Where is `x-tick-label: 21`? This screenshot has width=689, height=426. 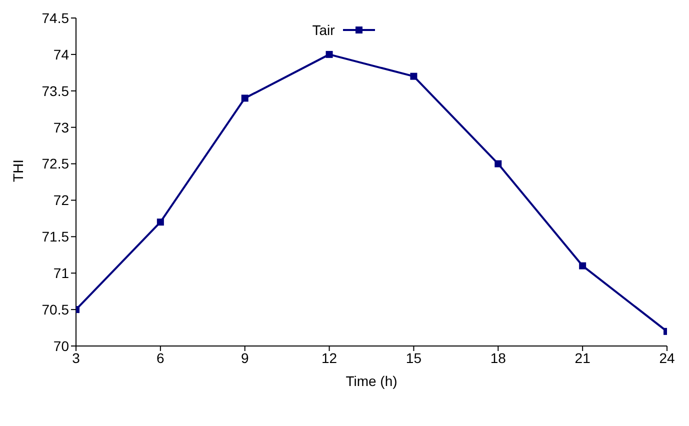 x-tick-label: 21 is located at coordinates (582, 358).